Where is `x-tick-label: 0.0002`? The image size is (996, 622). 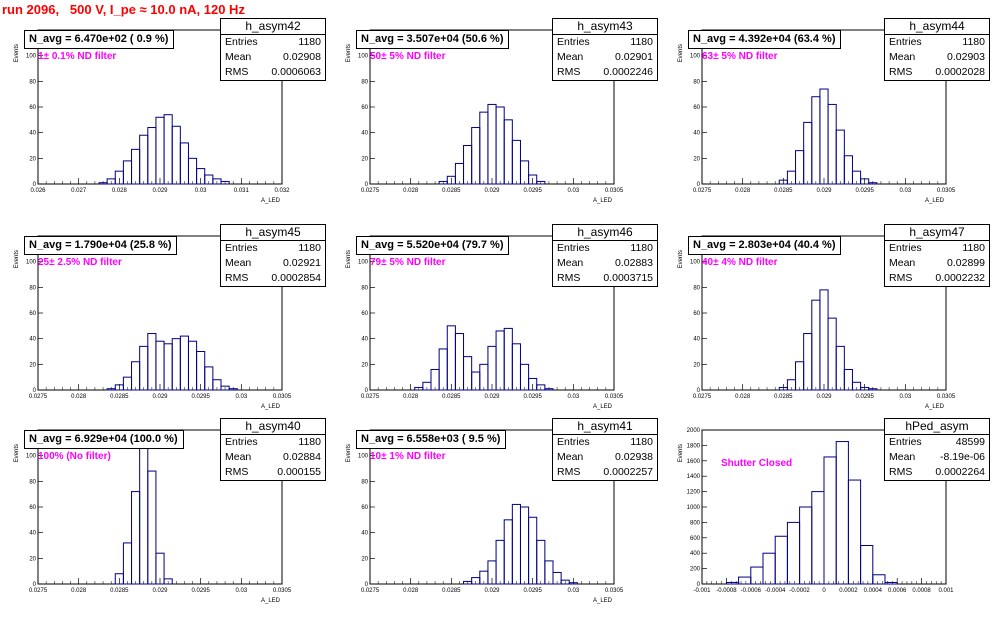
x-tick-label: 0.0002 is located at coordinates (848, 591).